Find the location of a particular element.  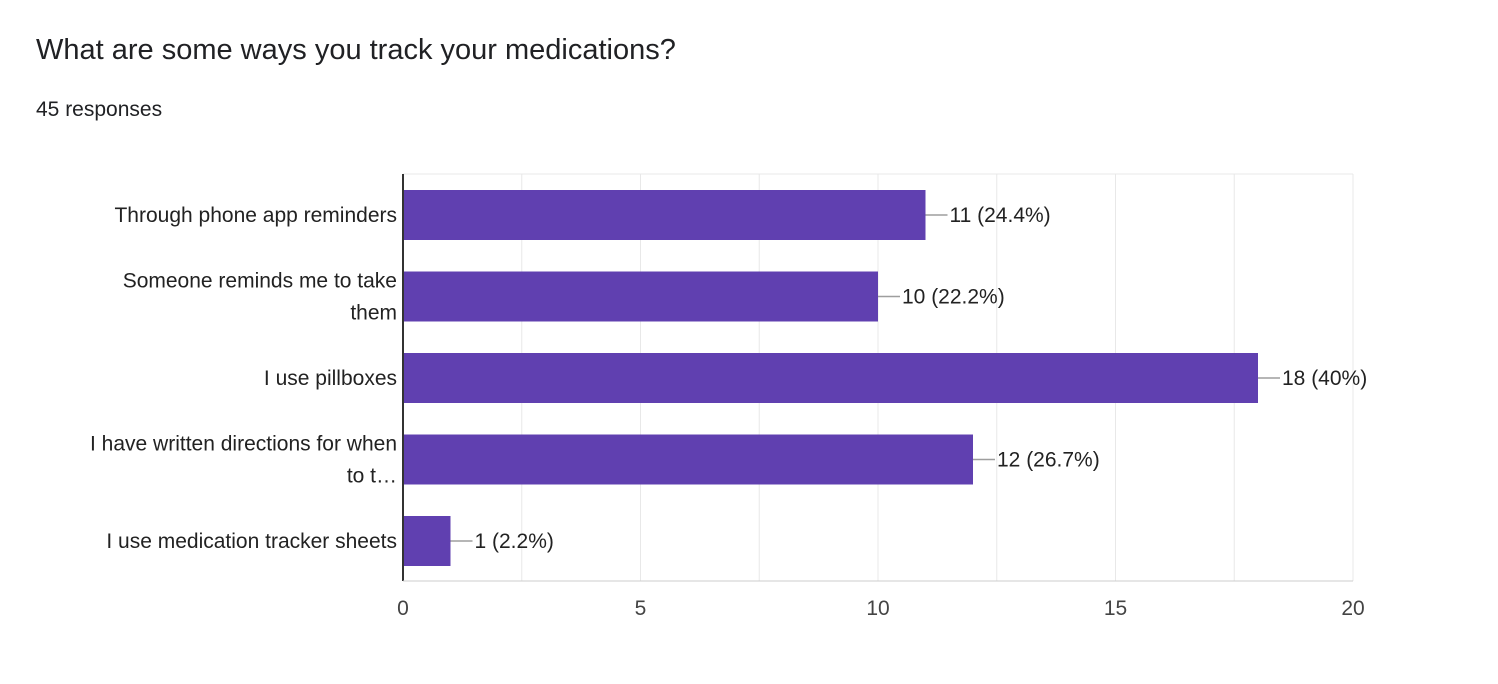

x-tick-label: 5 is located at coordinates (641, 608).